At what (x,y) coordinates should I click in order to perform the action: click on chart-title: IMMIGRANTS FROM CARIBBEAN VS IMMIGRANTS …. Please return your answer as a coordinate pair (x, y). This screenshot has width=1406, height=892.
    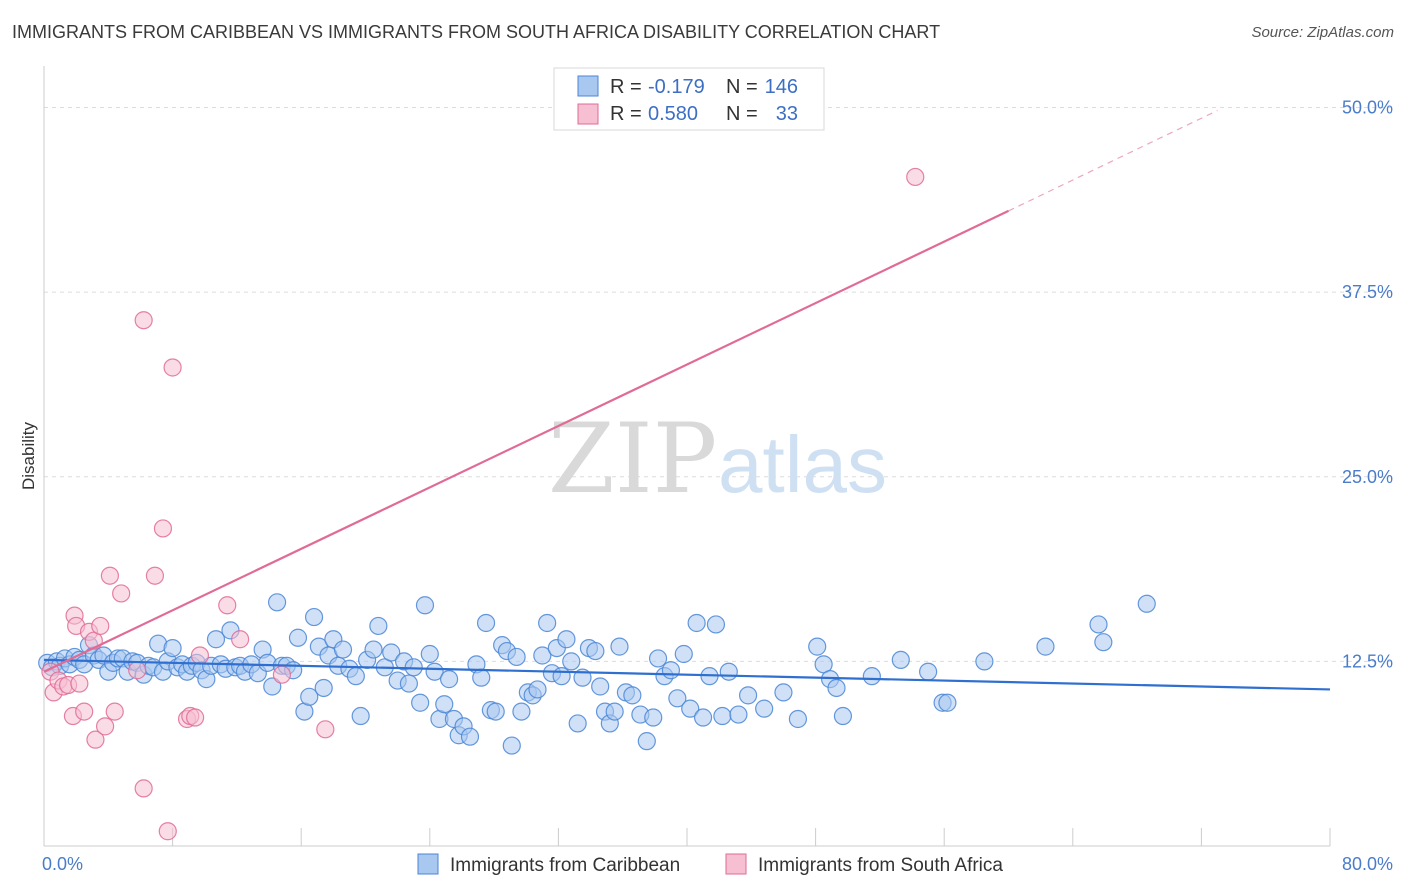
    Looking at the image, I should click on (476, 32).